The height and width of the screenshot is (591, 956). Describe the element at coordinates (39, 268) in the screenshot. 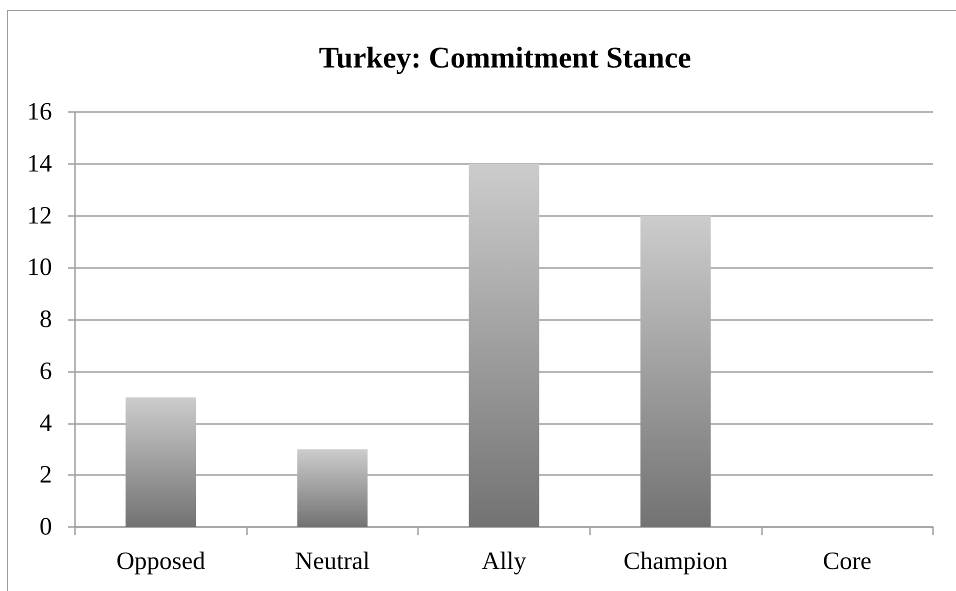

I see `y-tick-label: 10` at that location.